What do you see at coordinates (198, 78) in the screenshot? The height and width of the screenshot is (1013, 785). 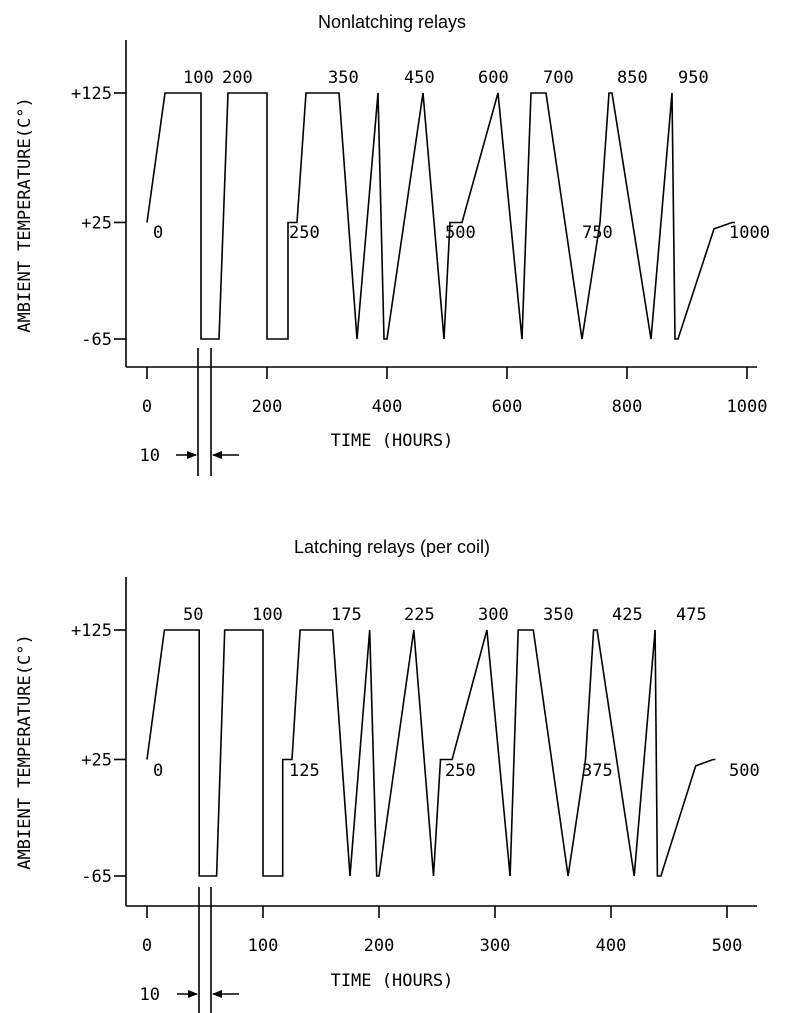 I see `chart-1-cycle-label: 100` at bounding box center [198, 78].